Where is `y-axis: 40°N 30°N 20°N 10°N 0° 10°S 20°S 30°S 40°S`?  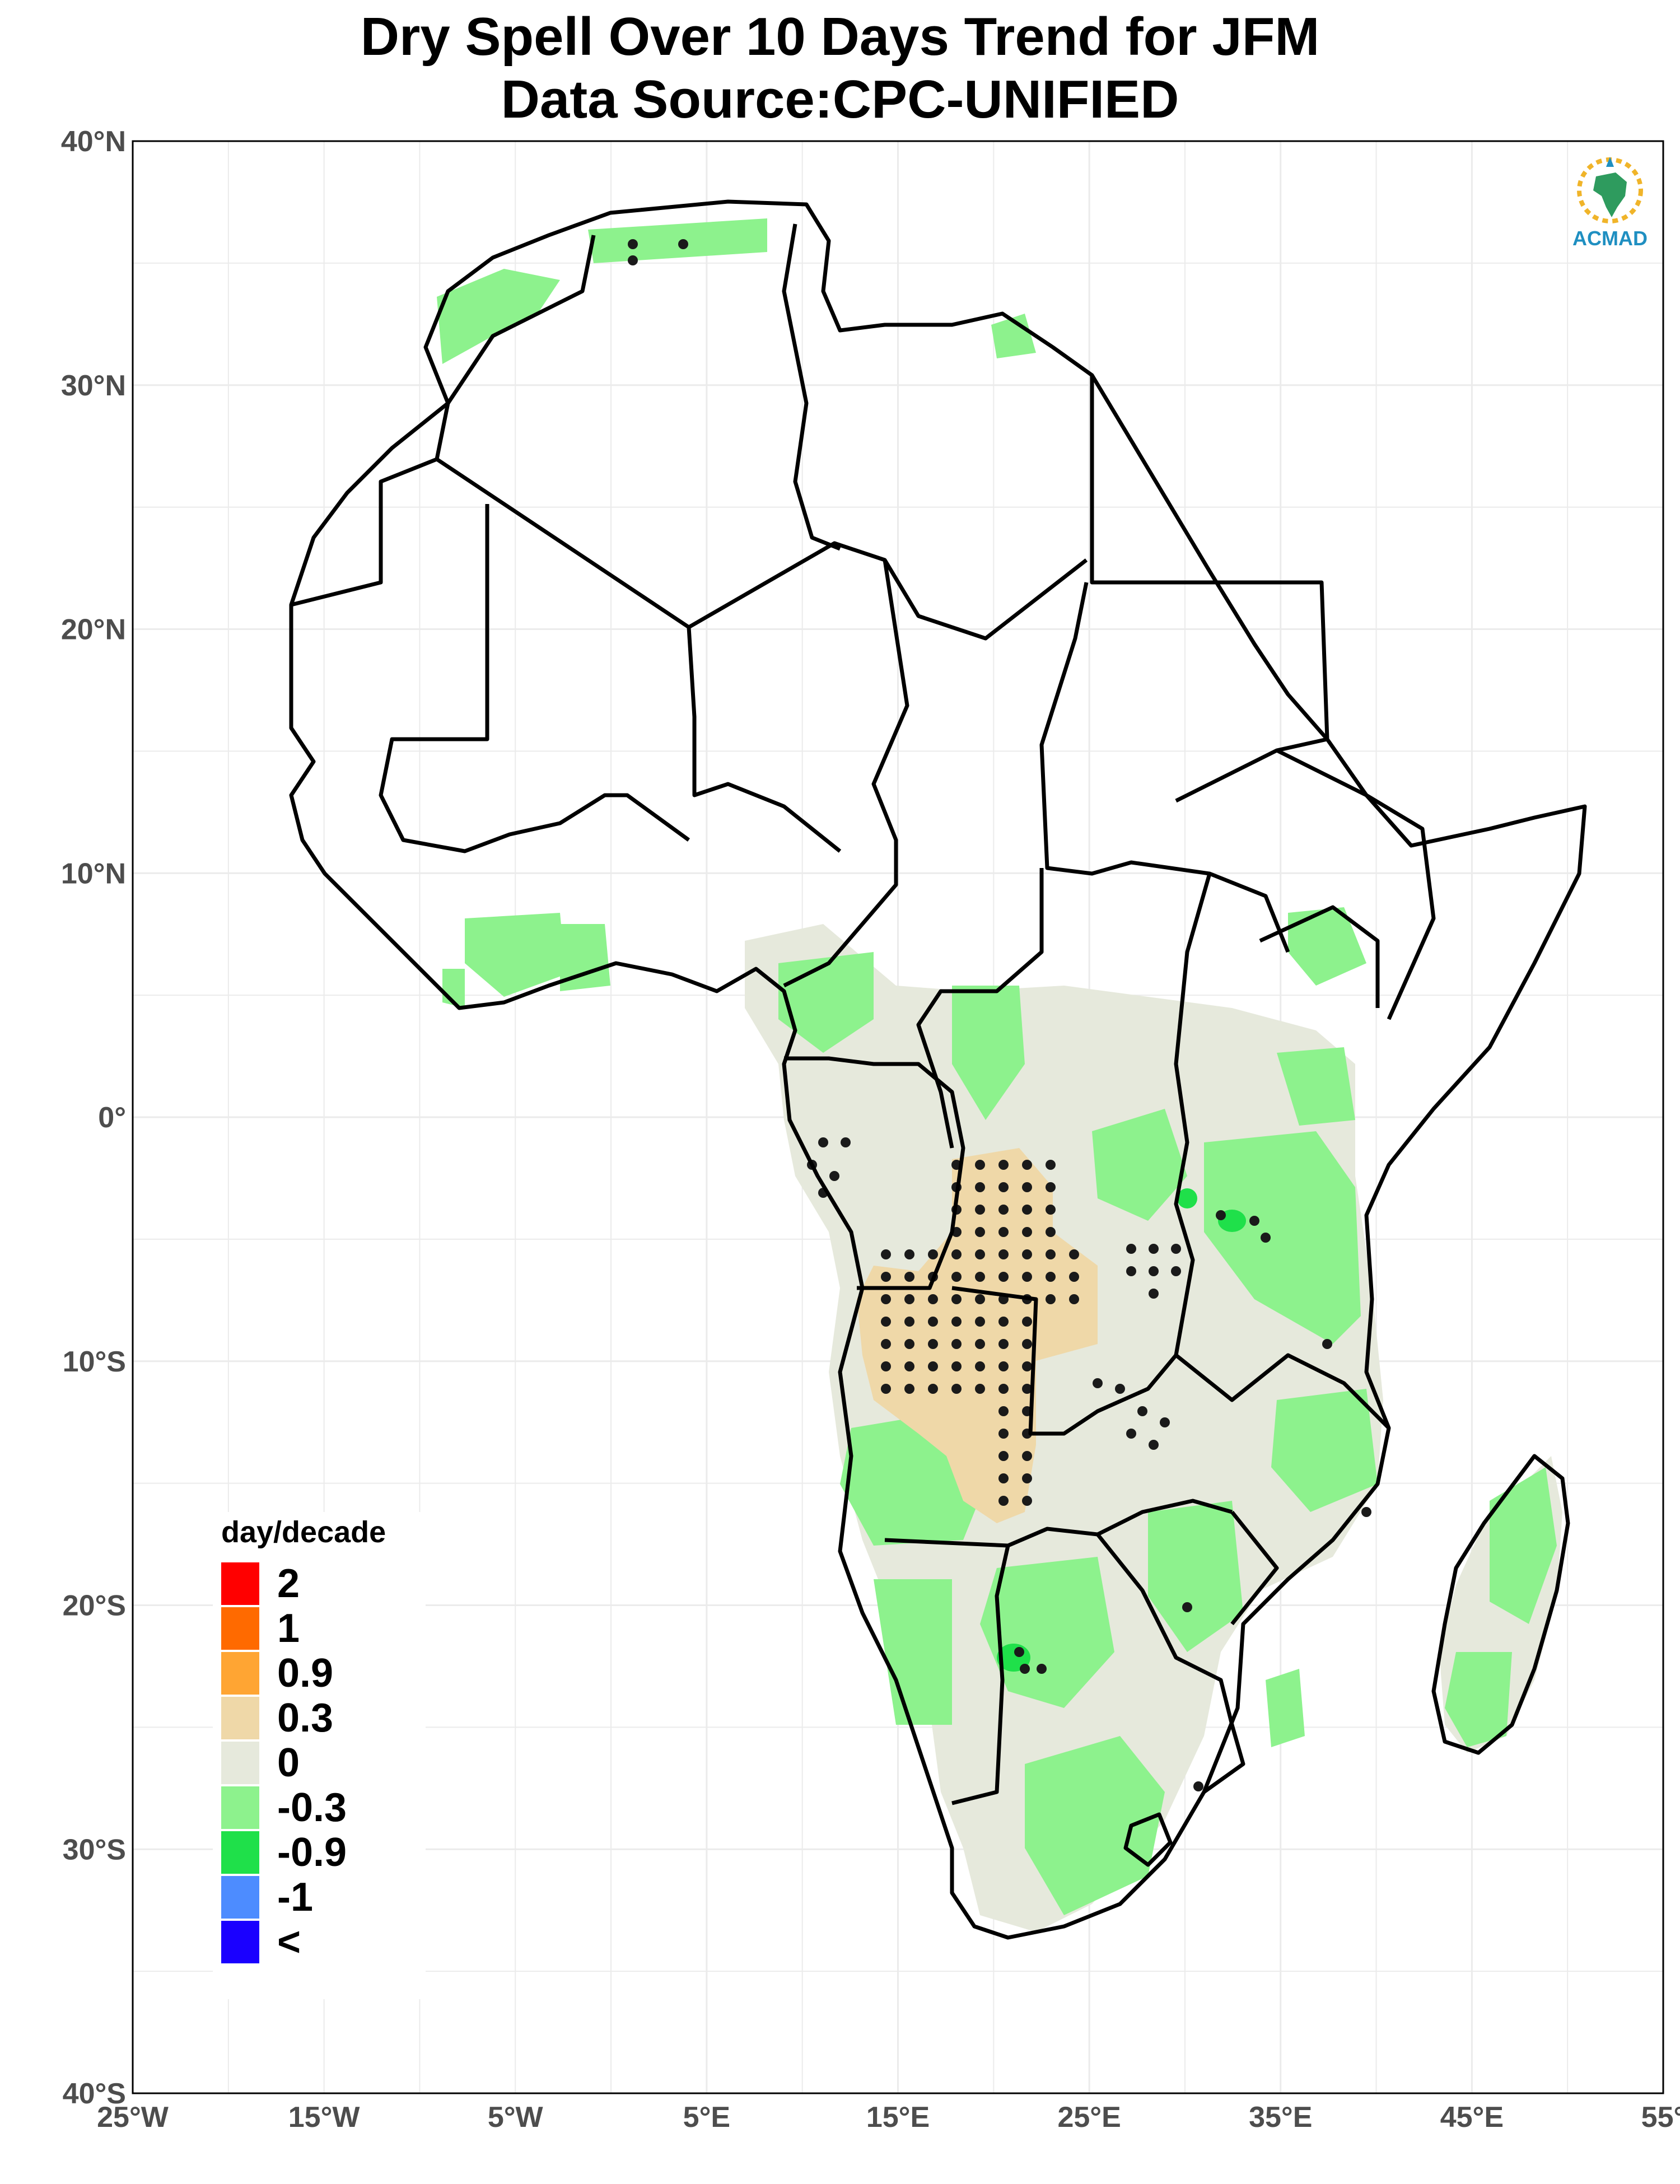
y-axis: 40°N 30°N 20°N 10°N 0° 10°S 20°S 30°S 40°S is located at coordinates (94, 1118).